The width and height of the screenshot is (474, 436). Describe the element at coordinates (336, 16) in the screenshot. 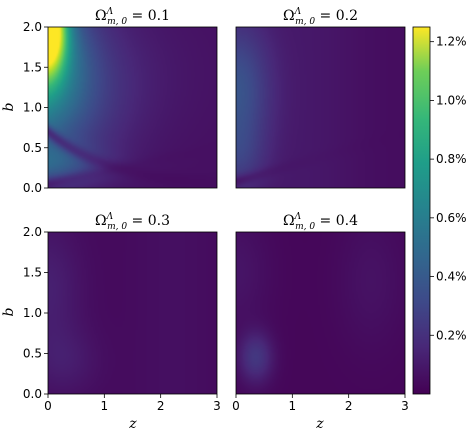

I see `title-part: = 0.2` at that location.